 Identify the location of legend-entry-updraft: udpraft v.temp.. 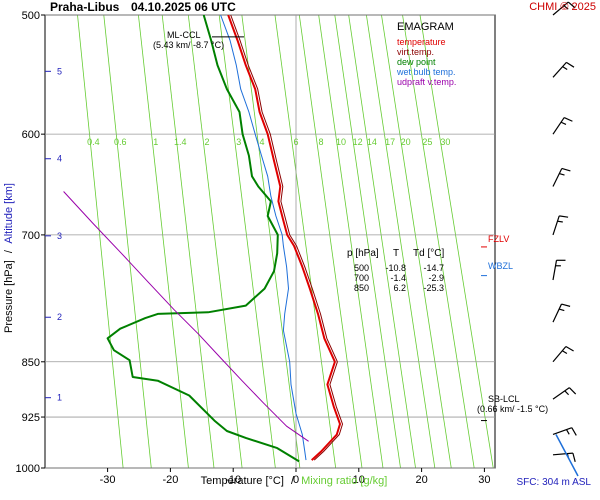
(426, 82).